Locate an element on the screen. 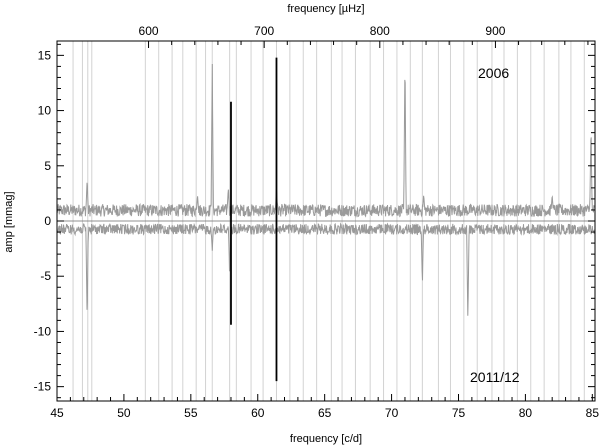 The image size is (600, 446). x2-tick-label: 800 is located at coordinates (380, 31).